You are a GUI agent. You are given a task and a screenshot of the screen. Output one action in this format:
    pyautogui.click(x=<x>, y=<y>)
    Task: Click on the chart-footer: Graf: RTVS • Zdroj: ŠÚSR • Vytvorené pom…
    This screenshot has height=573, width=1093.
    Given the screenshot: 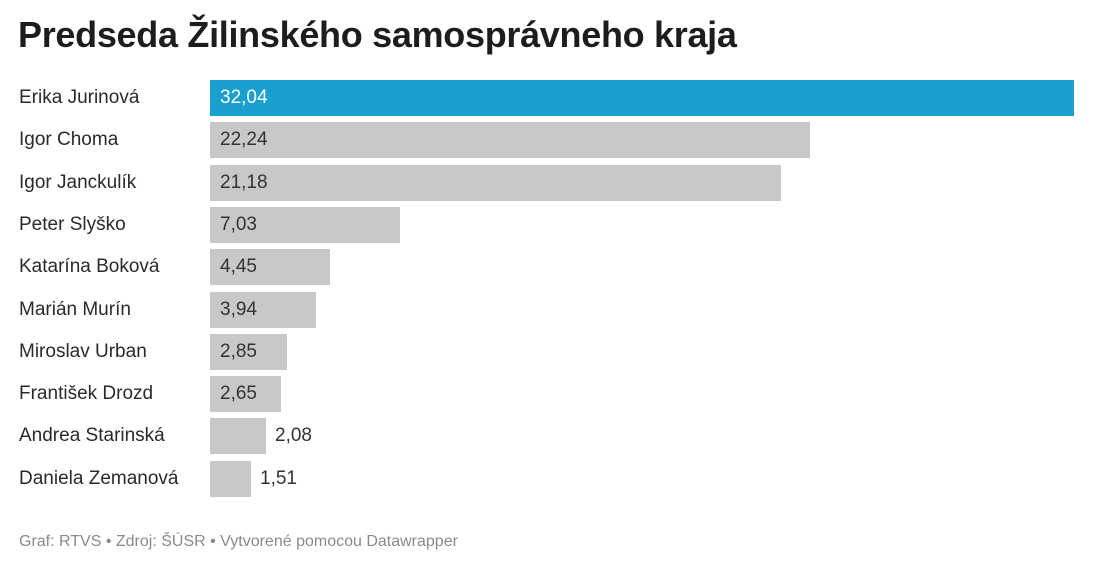 What is the action you would take?
    pyautogui.click(x=238, y=541)
    